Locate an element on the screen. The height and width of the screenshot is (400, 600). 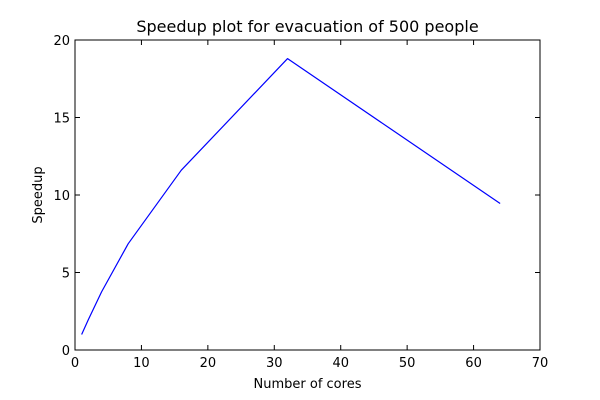
y-tick-label: 0 is located at coordinates (66, 351).